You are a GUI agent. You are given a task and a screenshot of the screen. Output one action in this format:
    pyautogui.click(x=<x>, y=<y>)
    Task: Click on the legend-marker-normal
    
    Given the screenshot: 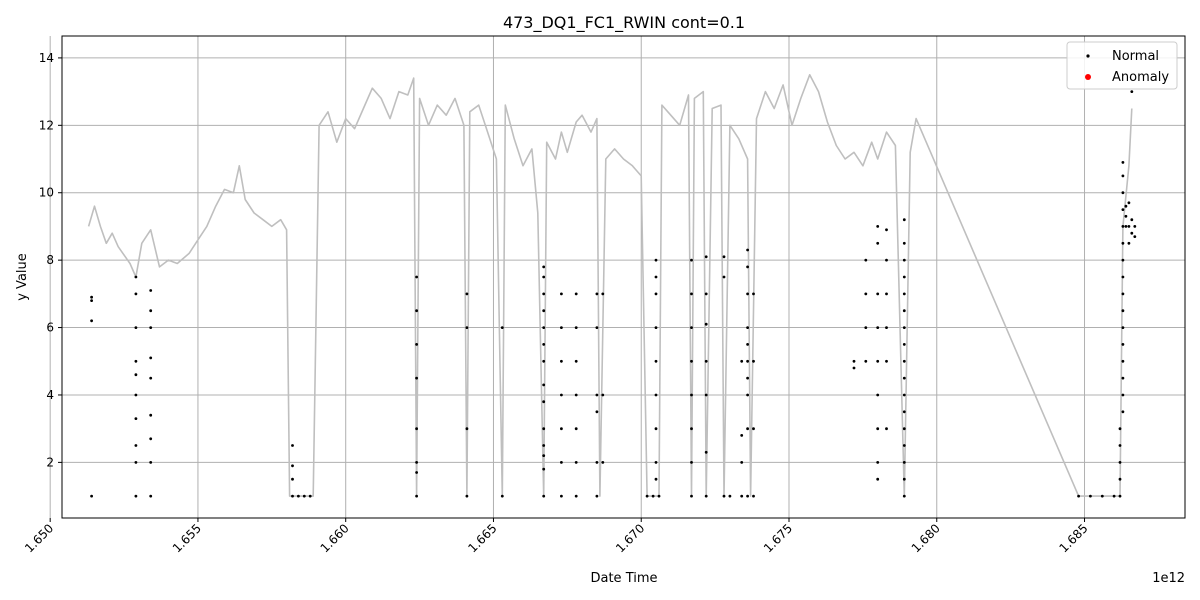 What is the action you would take?
    pyautogui.click(x=1088, y=56)
    